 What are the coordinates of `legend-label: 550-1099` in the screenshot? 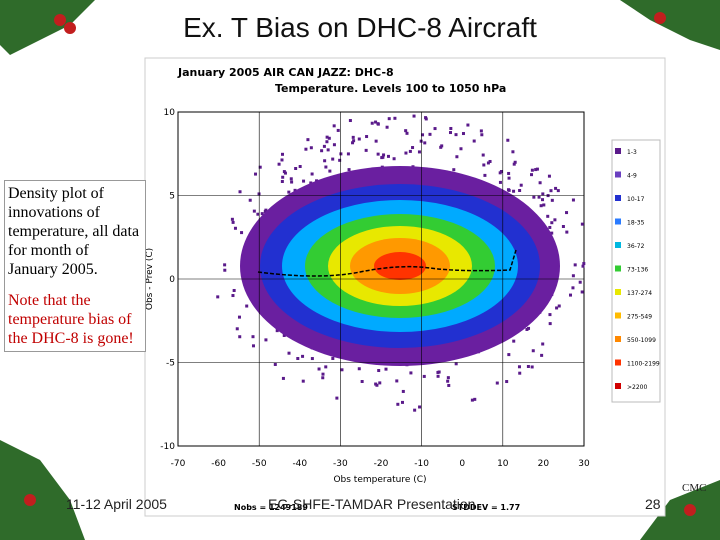 It's located at (641, 340).